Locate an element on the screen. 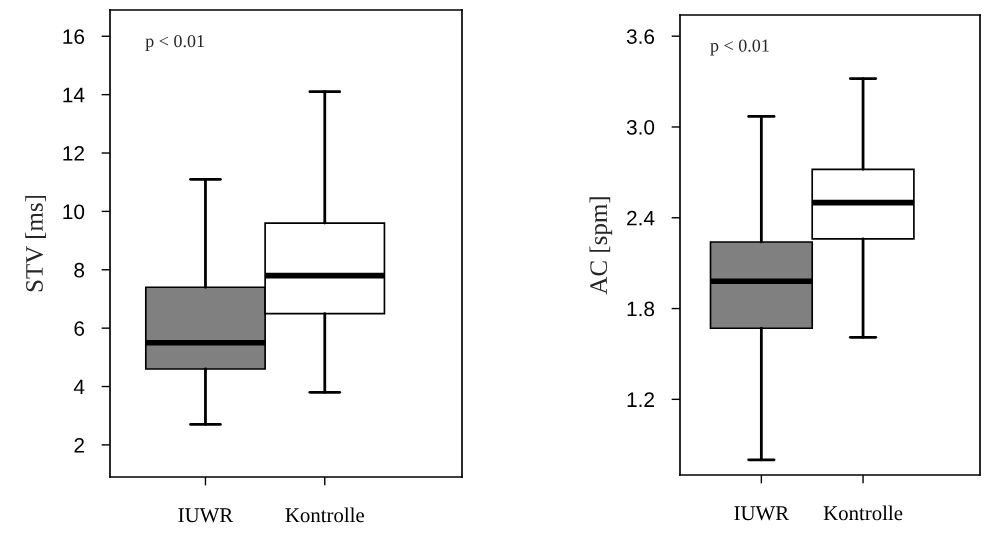 The height and width of the screenshot is (539, 1007). y-tick-label: 1.2 is located at coordinates (640, 399).